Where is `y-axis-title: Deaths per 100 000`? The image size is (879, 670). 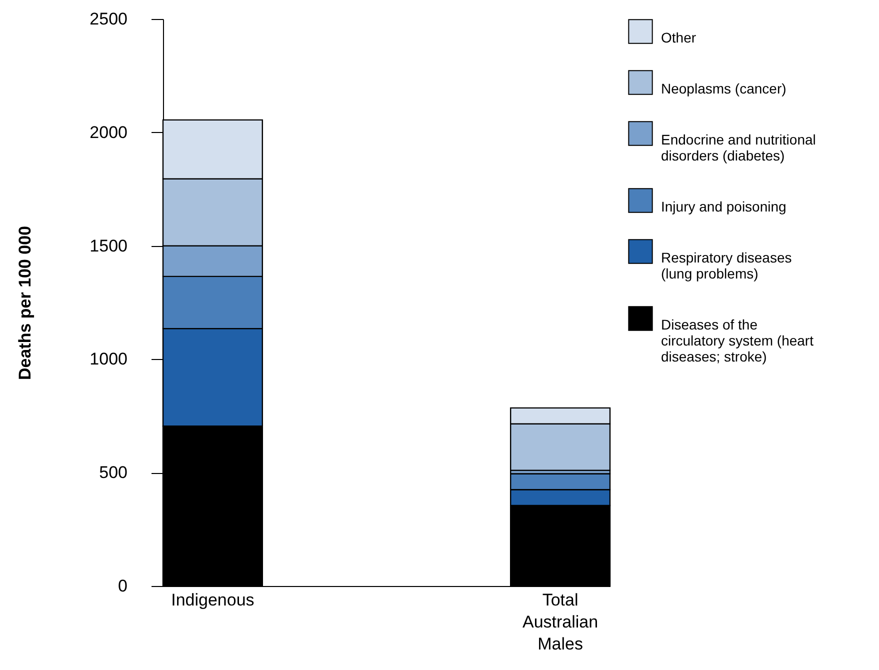 y-axis-title: Deaths per 100 000 is located at coordinates (25, 303).